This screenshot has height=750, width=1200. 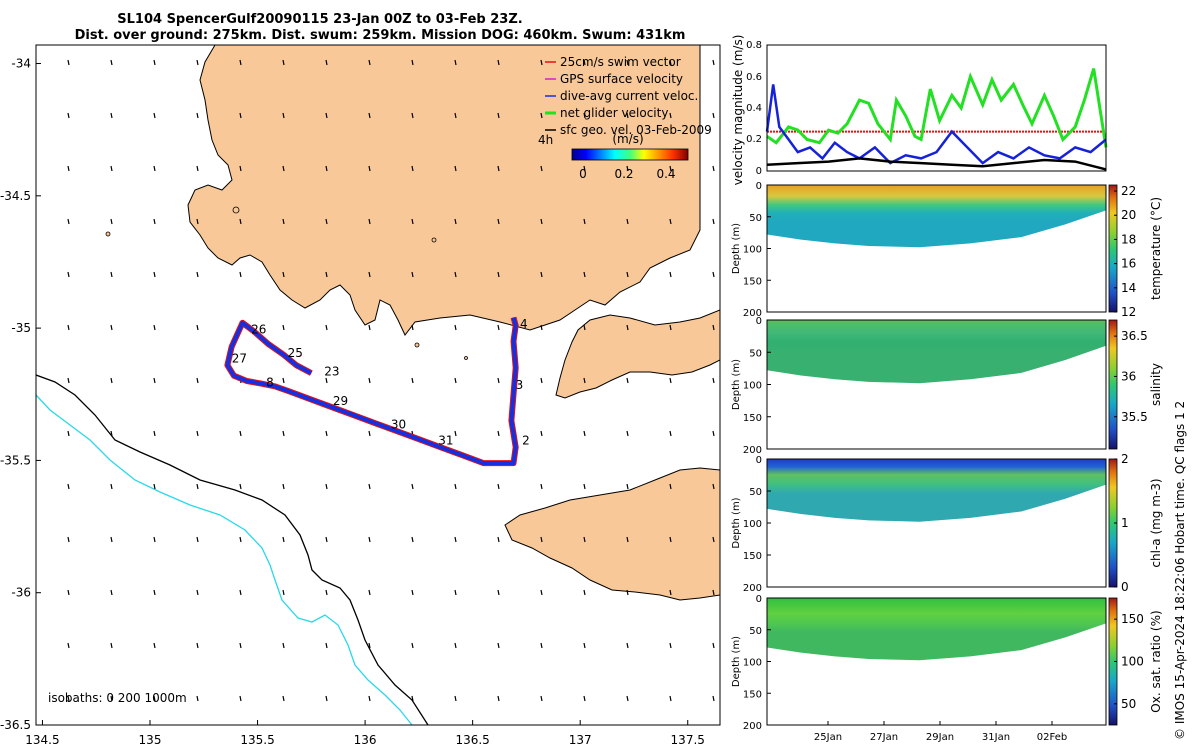 I want to click on geo-velocity-series, so click(x=936, y=164).